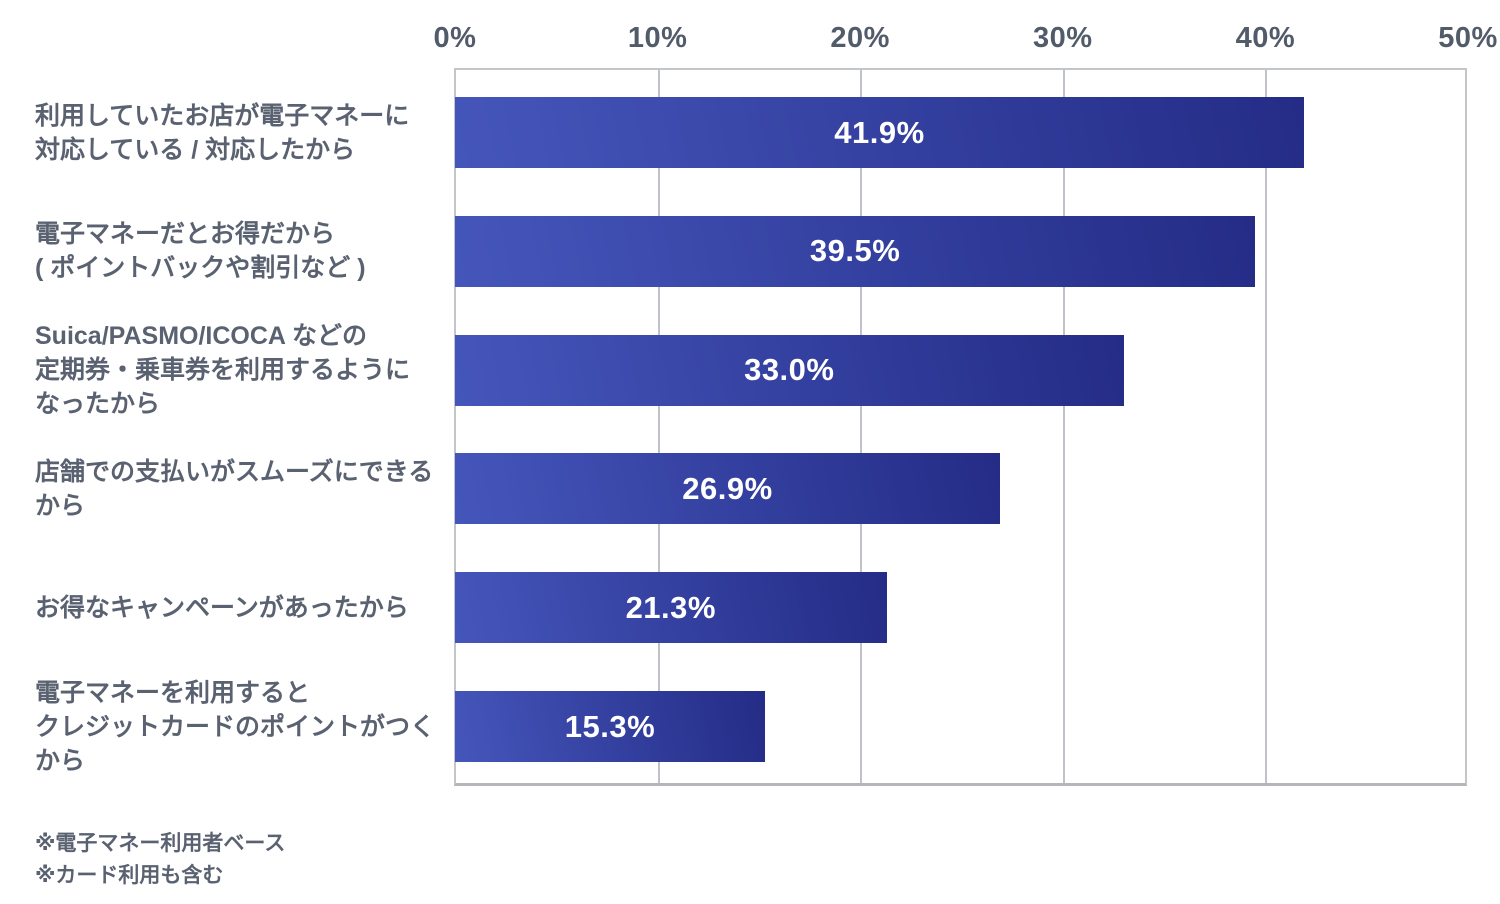  What do you see at coordinates (235, 726) in the screenshot?
I see `category-label: 電子マネーを利用すると クレジットカードのポイントがつくから` at bounding box center [235, 726].